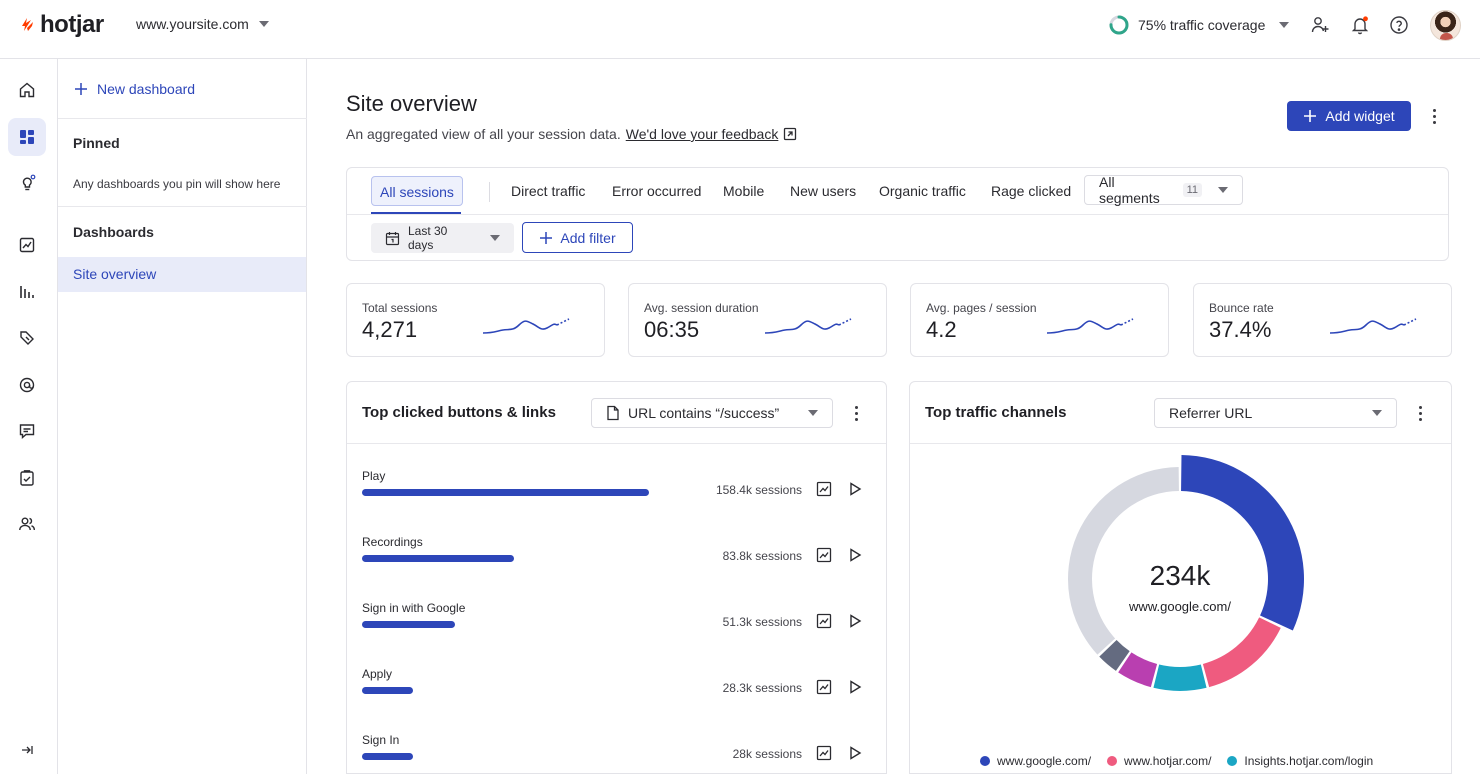  Describe the element at coordinates (27, 292) in the screenshot. I see `funnels-icon` at that location.